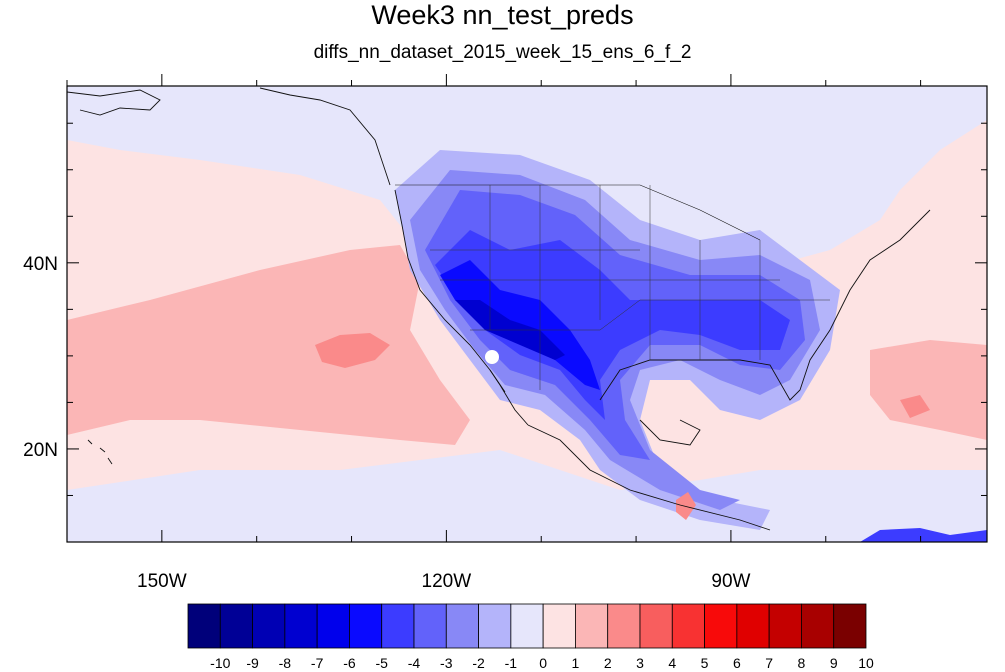 The width and height of the screenshot is (1005, 672). Describe the element at coordinates (686, 506) in the screenshot. I see `anomaly-spot-central-america-pink` at that location.